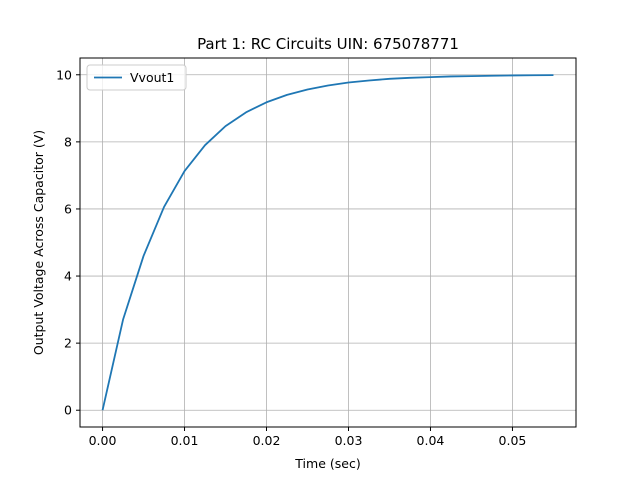 Image resolution: width=640 pixels, height=480 pixels. What do you see at coordinates (64, 74) in the screenshot?
I see `y-tick-label: 10` at bounding box center [64, 74].